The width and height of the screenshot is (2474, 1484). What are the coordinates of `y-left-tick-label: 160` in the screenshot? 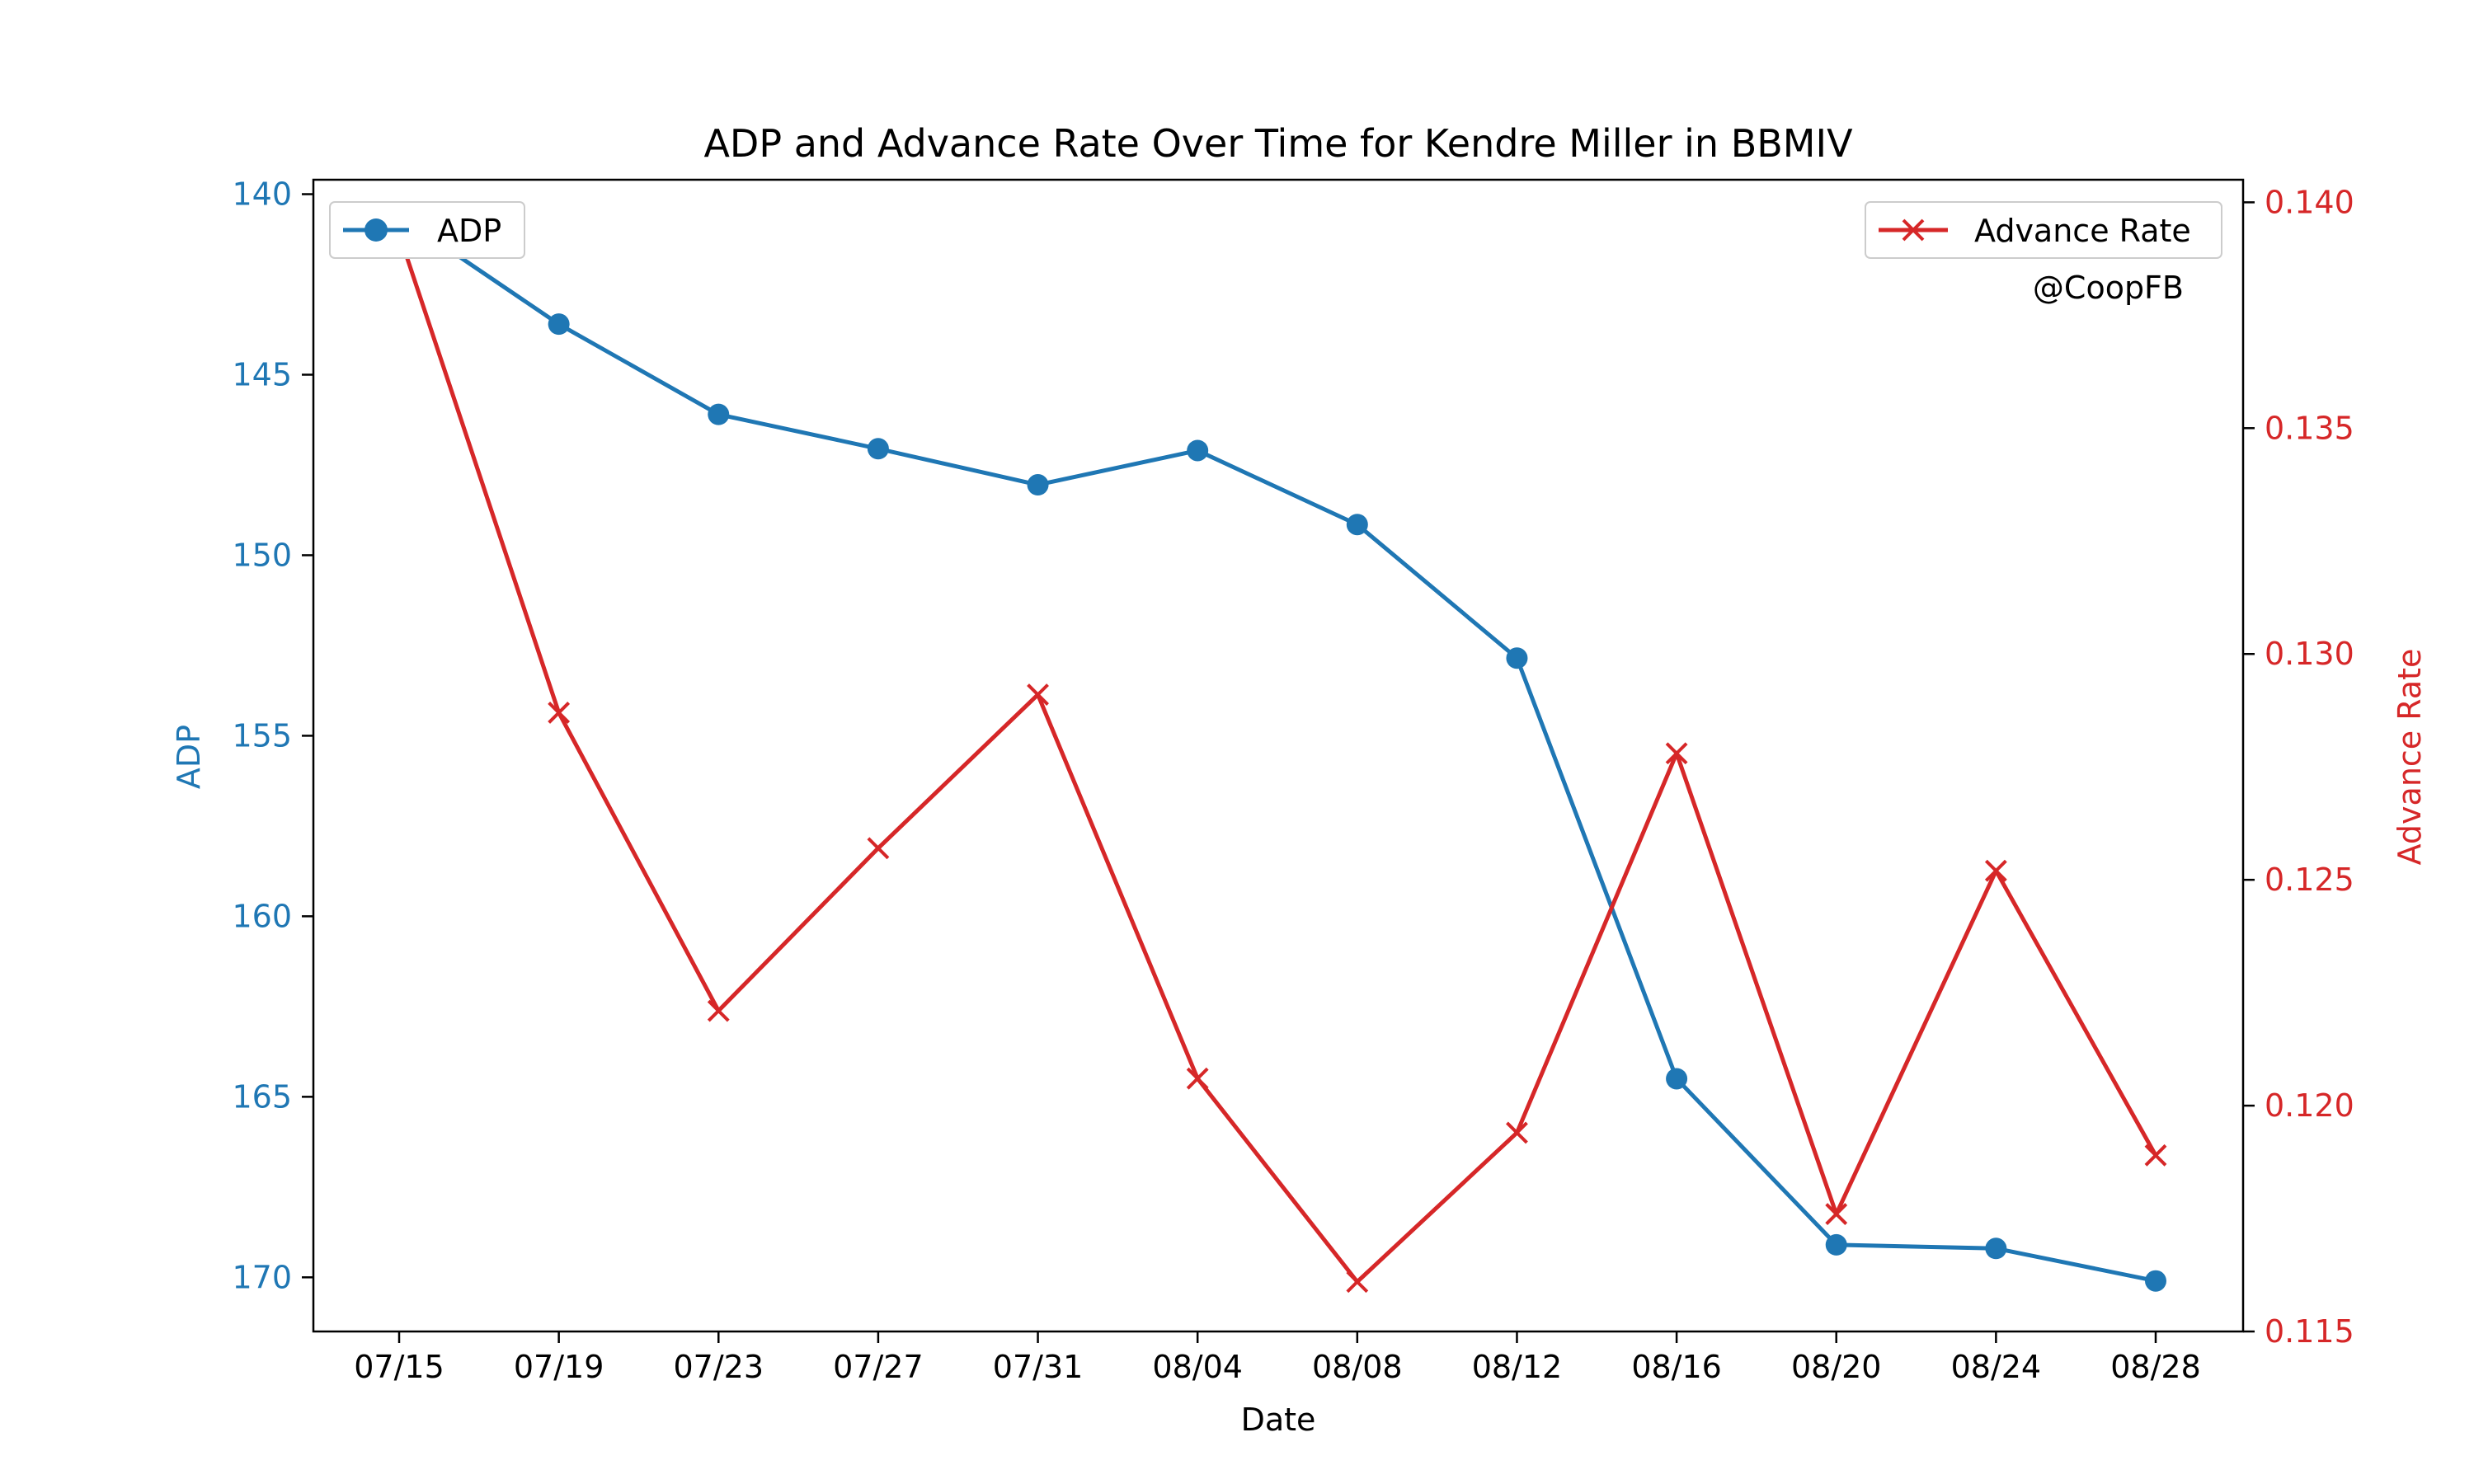 It's located at (262, 916).